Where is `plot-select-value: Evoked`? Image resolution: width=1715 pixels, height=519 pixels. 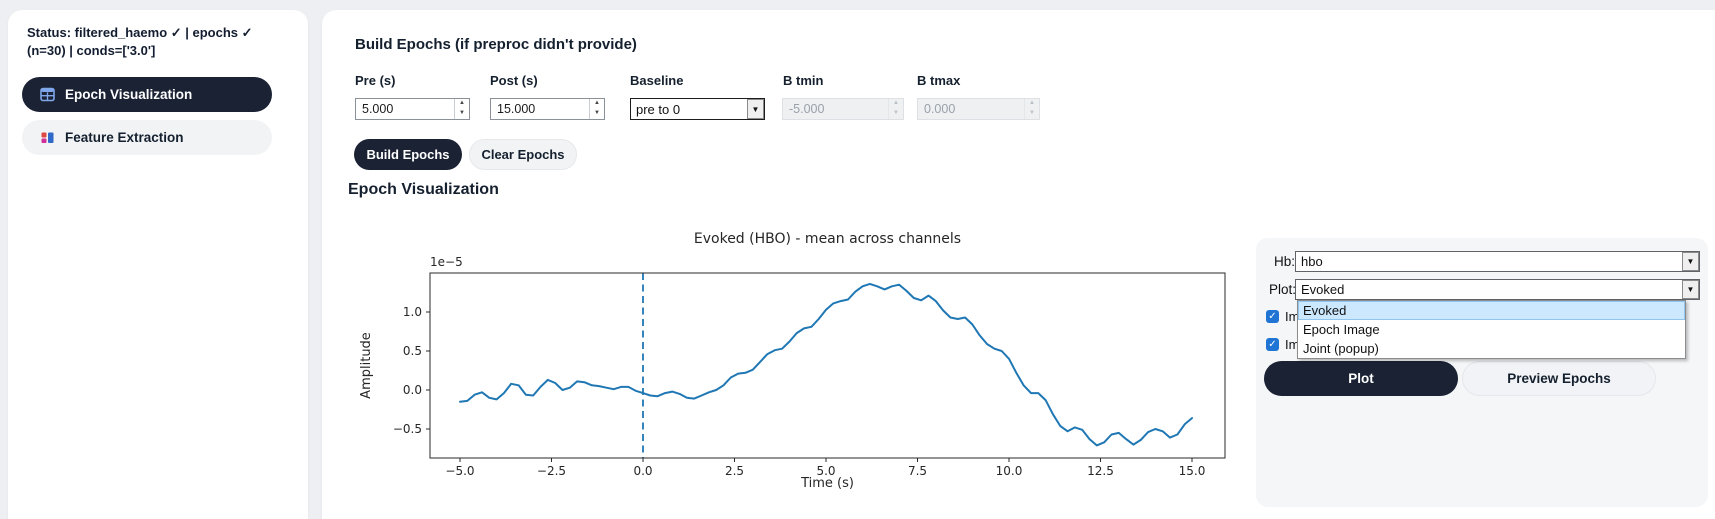
plot-select-value: Evoked is located at coordinates (1323, 289).